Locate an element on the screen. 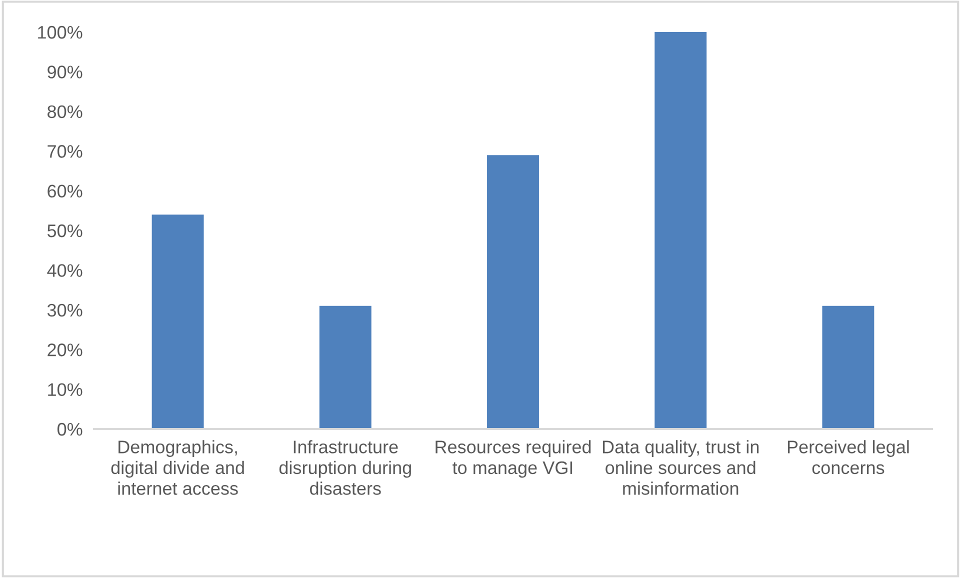 This screenshot has width=961, height=578. x-tick-label: Infrastructure disruption during disasters is located at coordinates (345, 467).